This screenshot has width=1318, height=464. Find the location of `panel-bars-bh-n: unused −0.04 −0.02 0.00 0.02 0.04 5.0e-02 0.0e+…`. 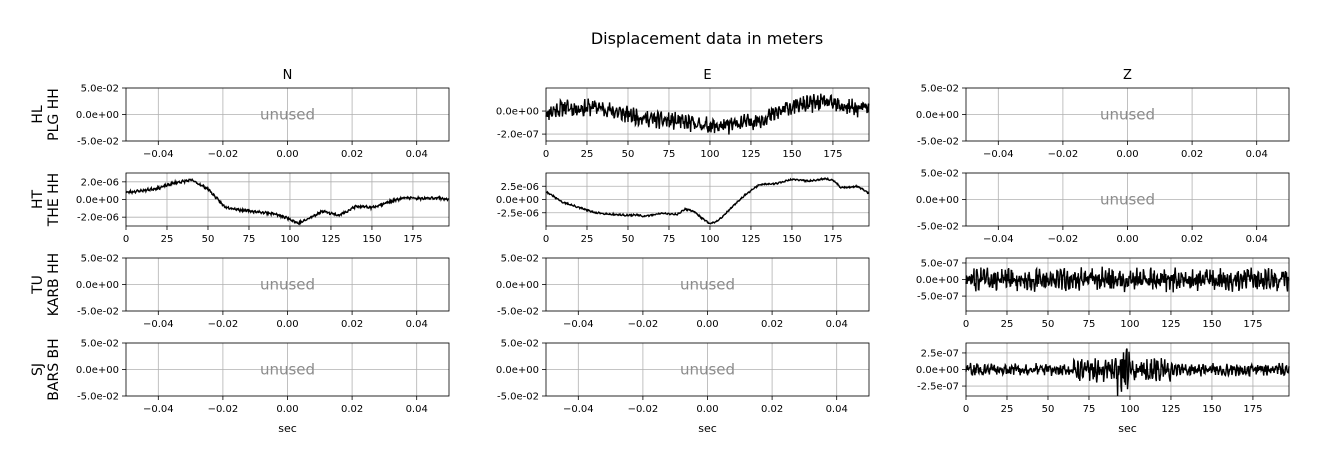

panel-bars-bh-n: unused −0.04 −0.02 0.00 0.02 0.04 5.0e-02 0.0e+… is located at coordinates (263, 387).